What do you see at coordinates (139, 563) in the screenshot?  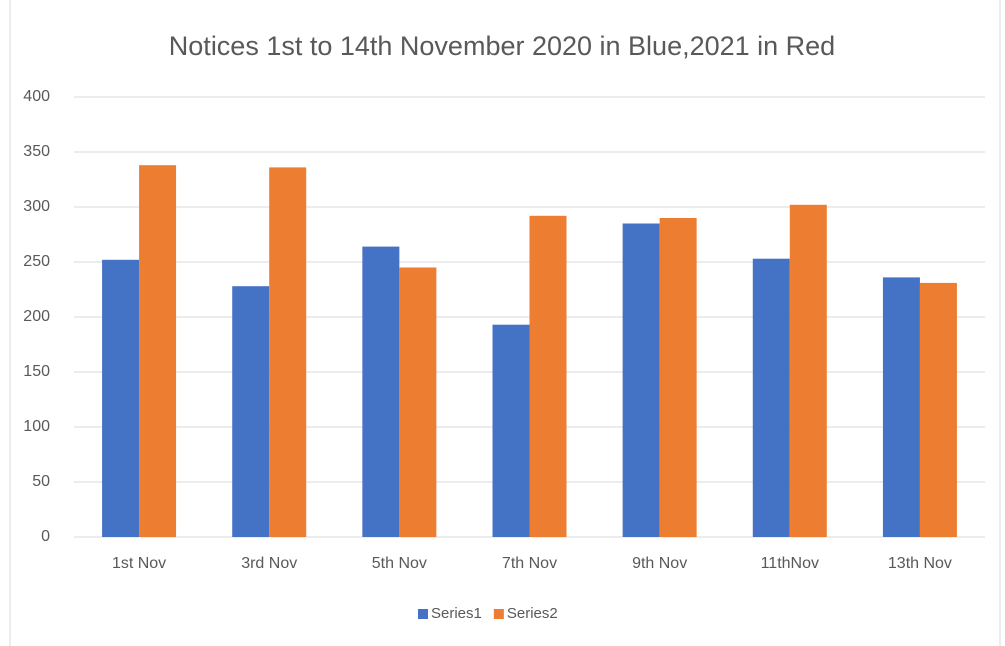 I see `x-tick-label: 1st Nov` at bounding box center [139, 563].